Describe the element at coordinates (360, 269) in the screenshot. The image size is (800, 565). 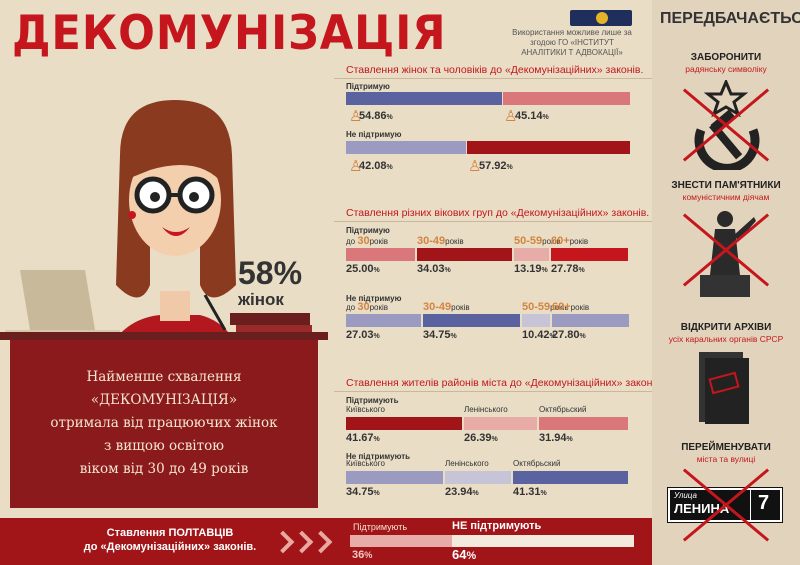
I see `value-number: 25.00` at that location.